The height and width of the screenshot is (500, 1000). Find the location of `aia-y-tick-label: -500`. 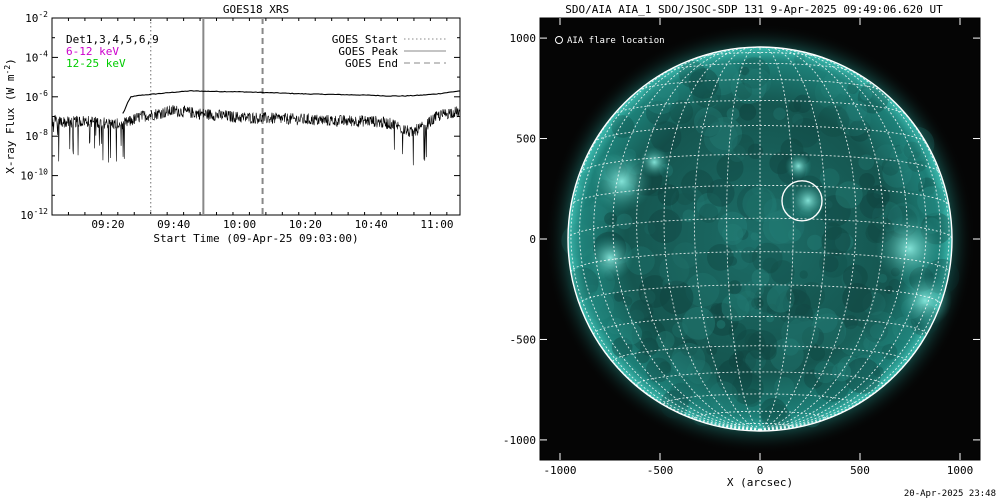

aia-y-tick-label: -500 is located at coordinates (523, 339).